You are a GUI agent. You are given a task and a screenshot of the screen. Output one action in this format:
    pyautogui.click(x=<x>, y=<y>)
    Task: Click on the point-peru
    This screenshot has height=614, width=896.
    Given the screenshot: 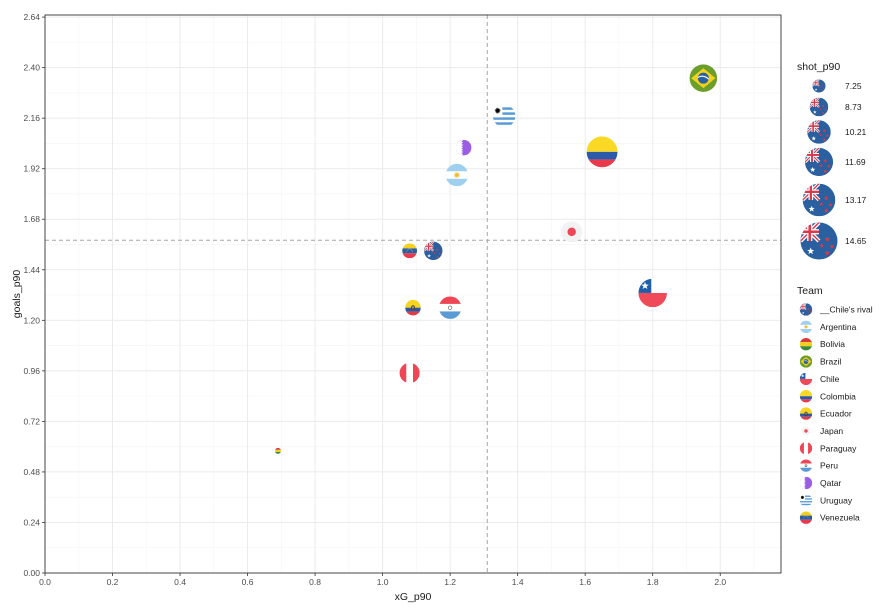 What is the action you would take?
    pyautogui.click(x=450, y=307)
    